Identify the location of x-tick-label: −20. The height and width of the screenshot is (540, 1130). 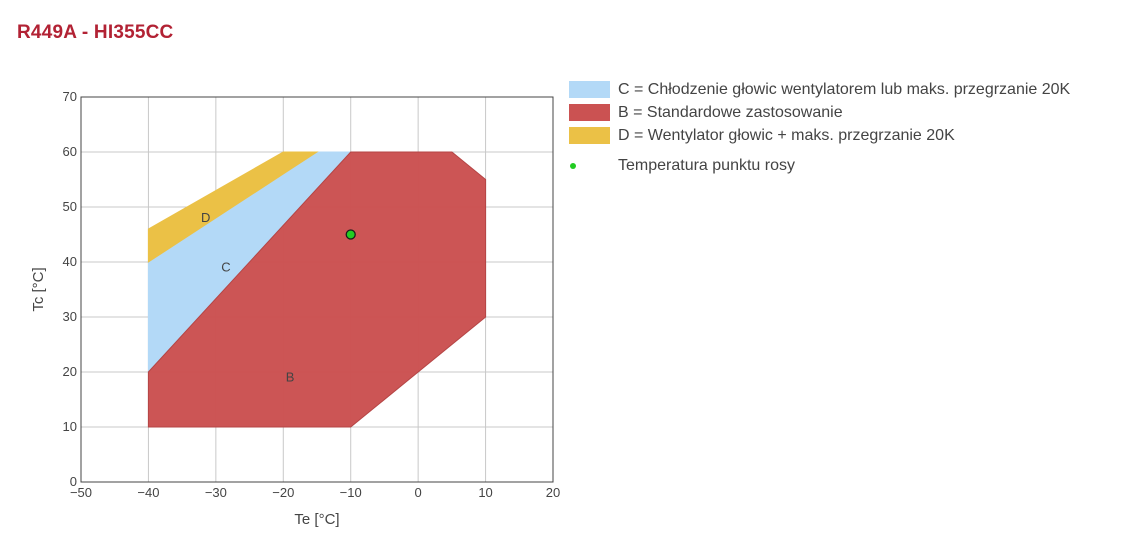
(283, 492).